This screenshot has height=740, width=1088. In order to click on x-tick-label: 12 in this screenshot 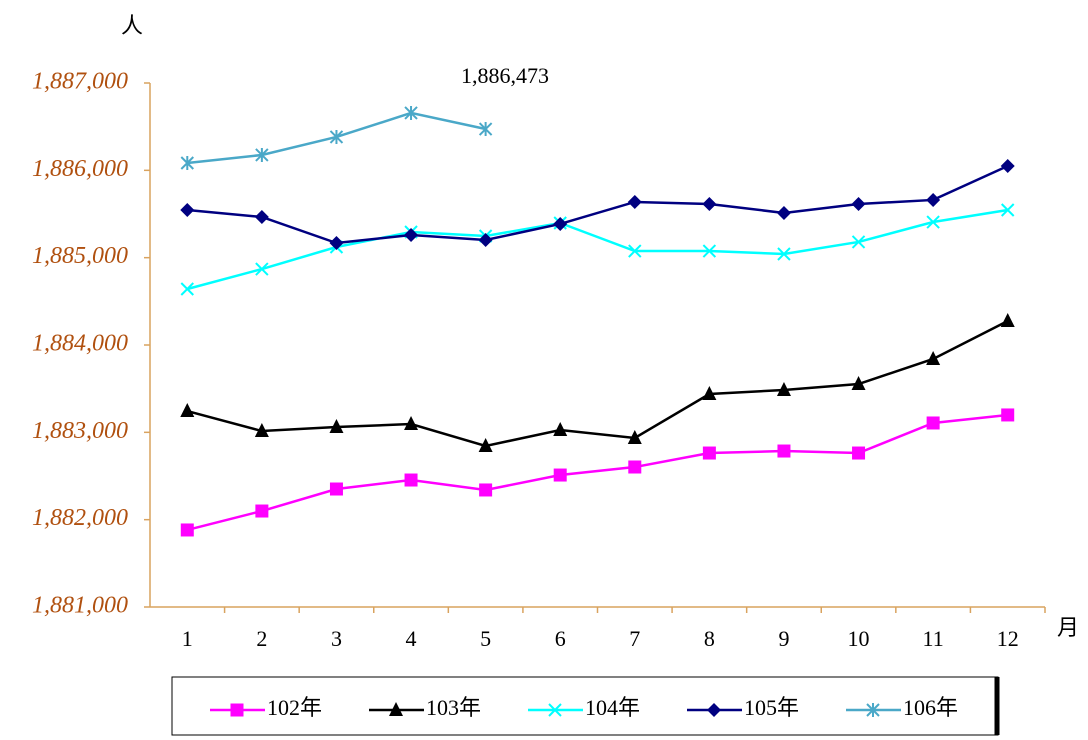, I will do `click(1008, 638)`.